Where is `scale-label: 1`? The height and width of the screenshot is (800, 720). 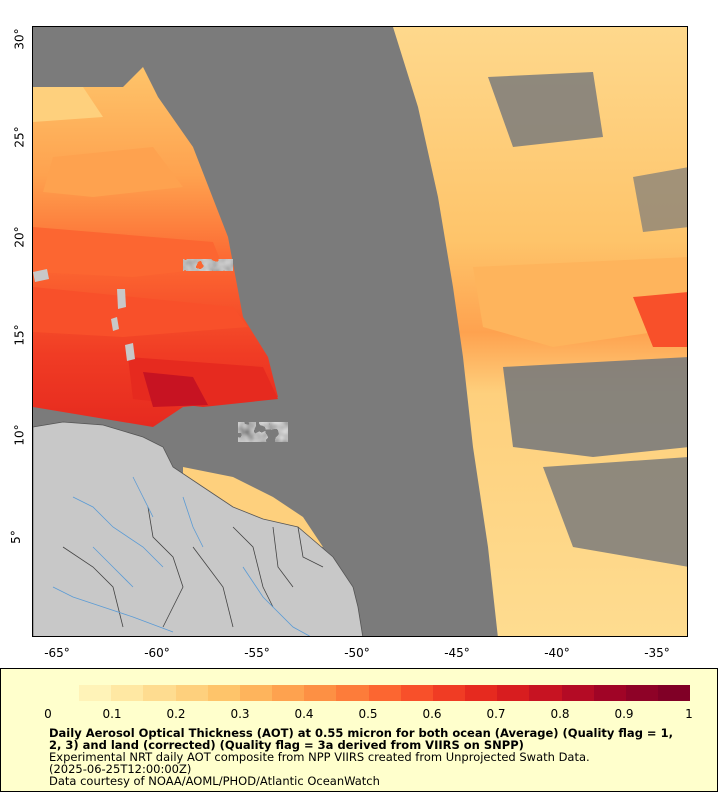 scale-label: 1 is located at coordinates (689, 714).